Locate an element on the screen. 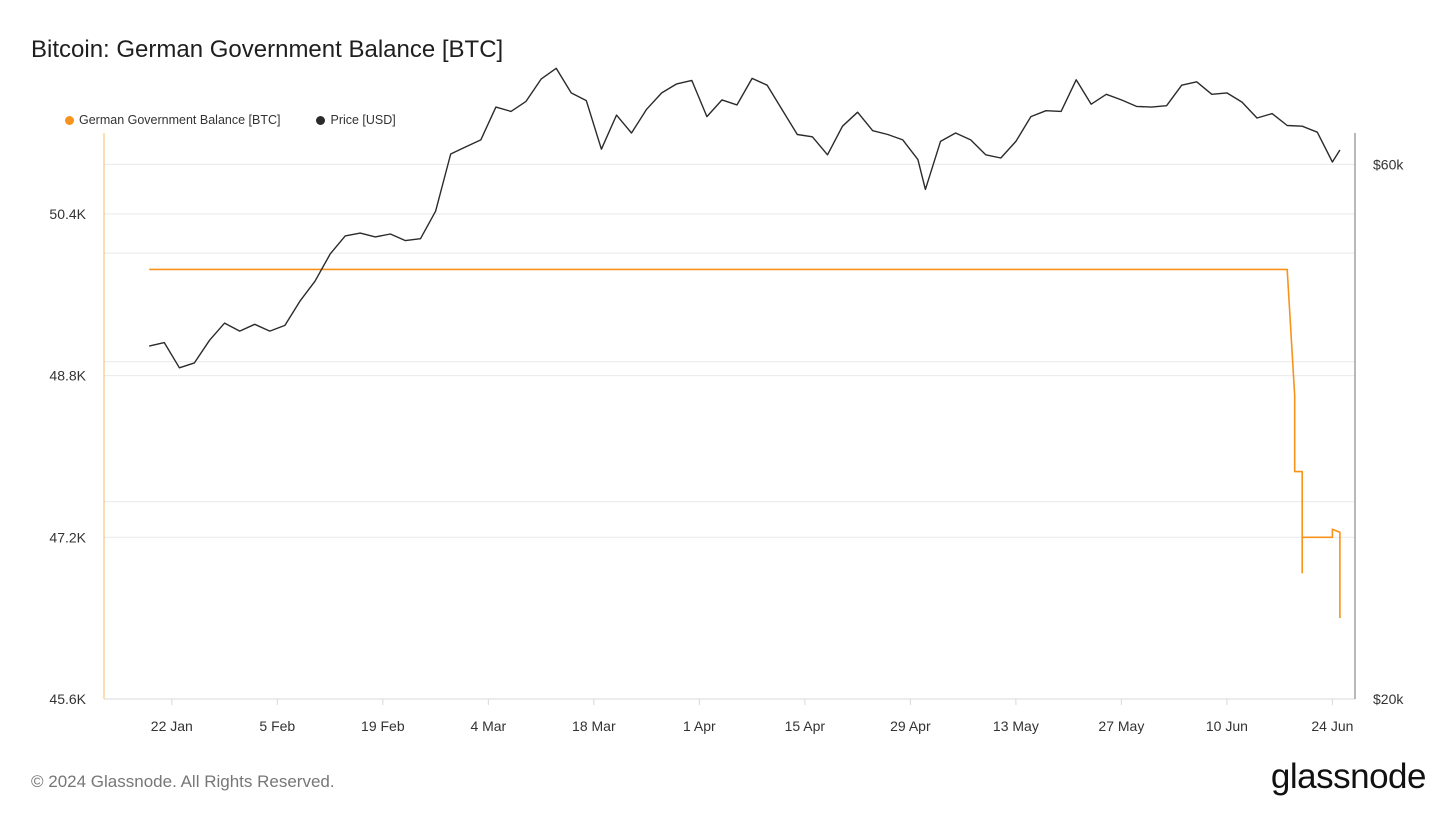 Image resolution: width=1456 pixels, height=819 pixels. x-tick-label: 22 Jan is located at coordinates (172, 726).